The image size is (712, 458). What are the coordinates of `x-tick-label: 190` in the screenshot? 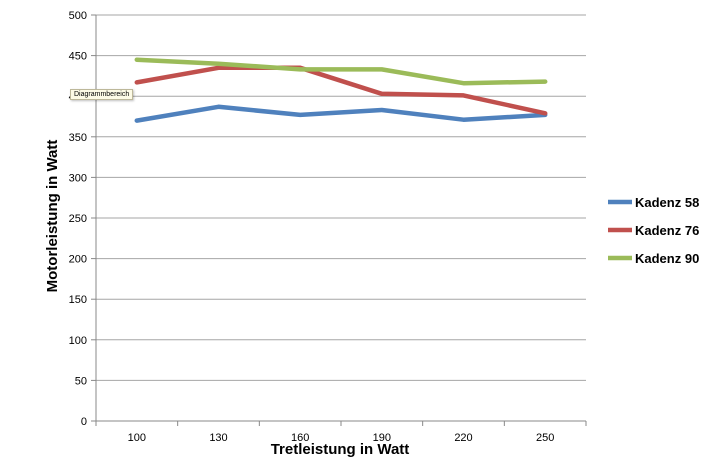 It's located at (382, 438).